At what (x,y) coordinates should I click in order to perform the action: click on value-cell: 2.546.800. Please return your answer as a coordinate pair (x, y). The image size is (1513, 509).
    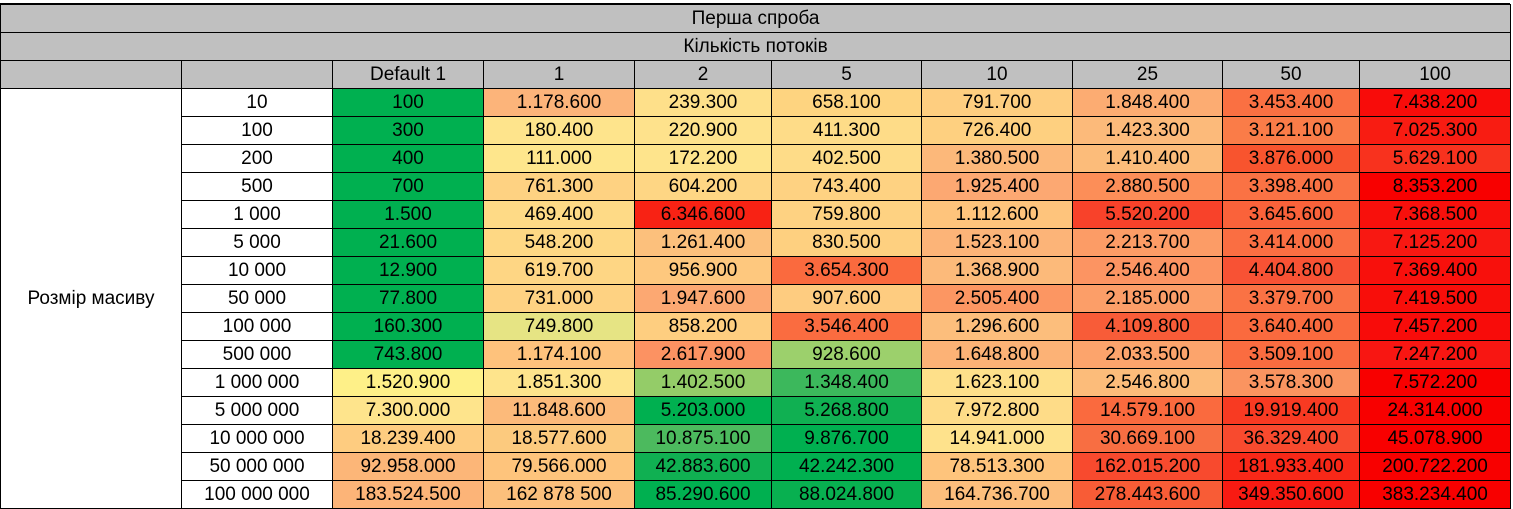
    Looking at the image, I should click on (1147, 382).